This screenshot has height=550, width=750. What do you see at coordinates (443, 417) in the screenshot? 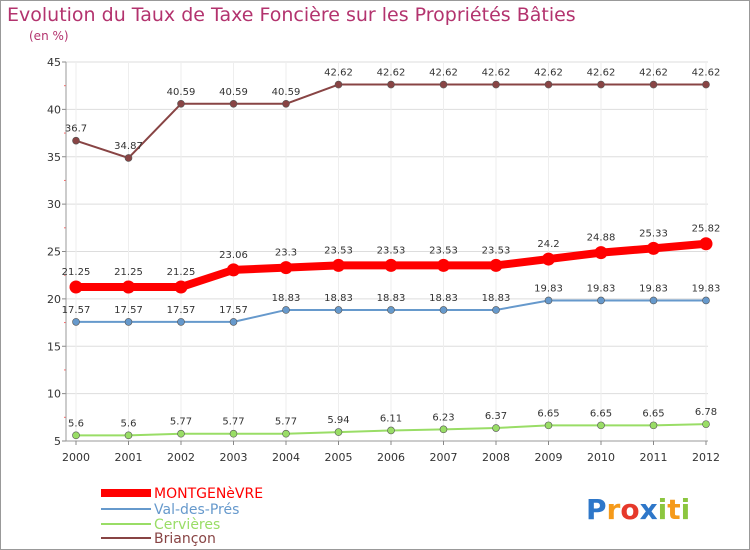
I see `data-label: 6.23` at bounding box center [443, 417].